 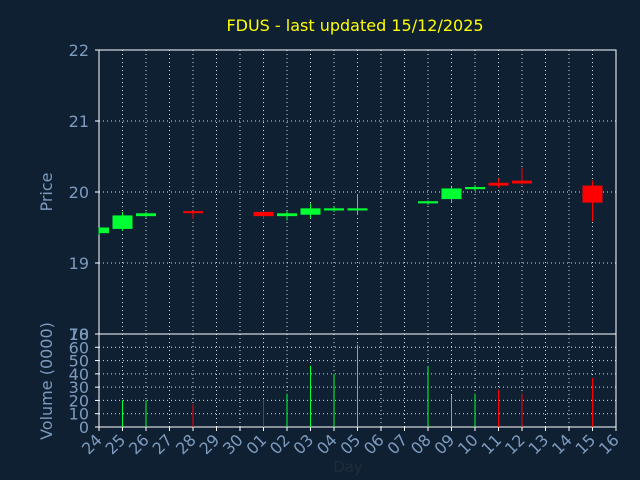 What do you see at coordinates (84, 427) in the screenshot?
I see `volume-y-tick-label: 0` at bounding box center [84, 427].